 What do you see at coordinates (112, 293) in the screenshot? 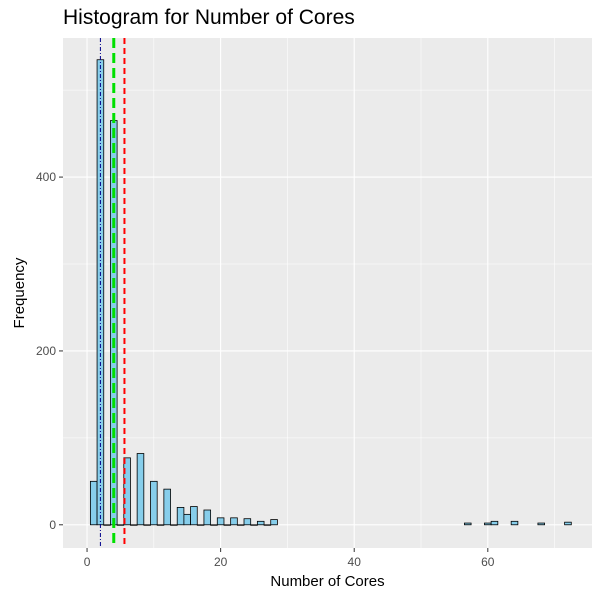
I see `reference-lines` at bounding box center [112, 293].